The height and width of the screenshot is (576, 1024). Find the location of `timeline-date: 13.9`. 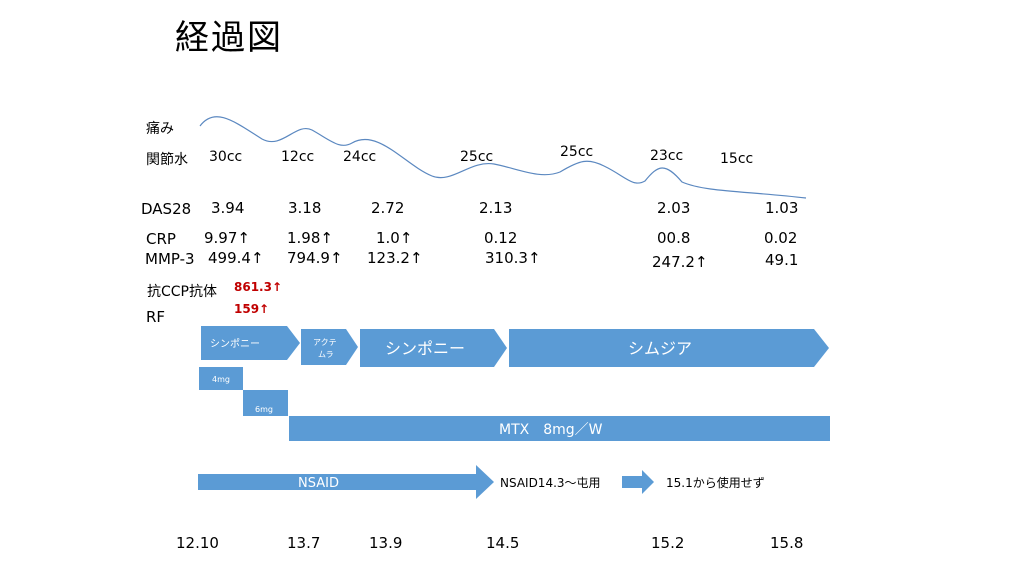

timeline-date: 13.9 is located at coordinates (386, 543).